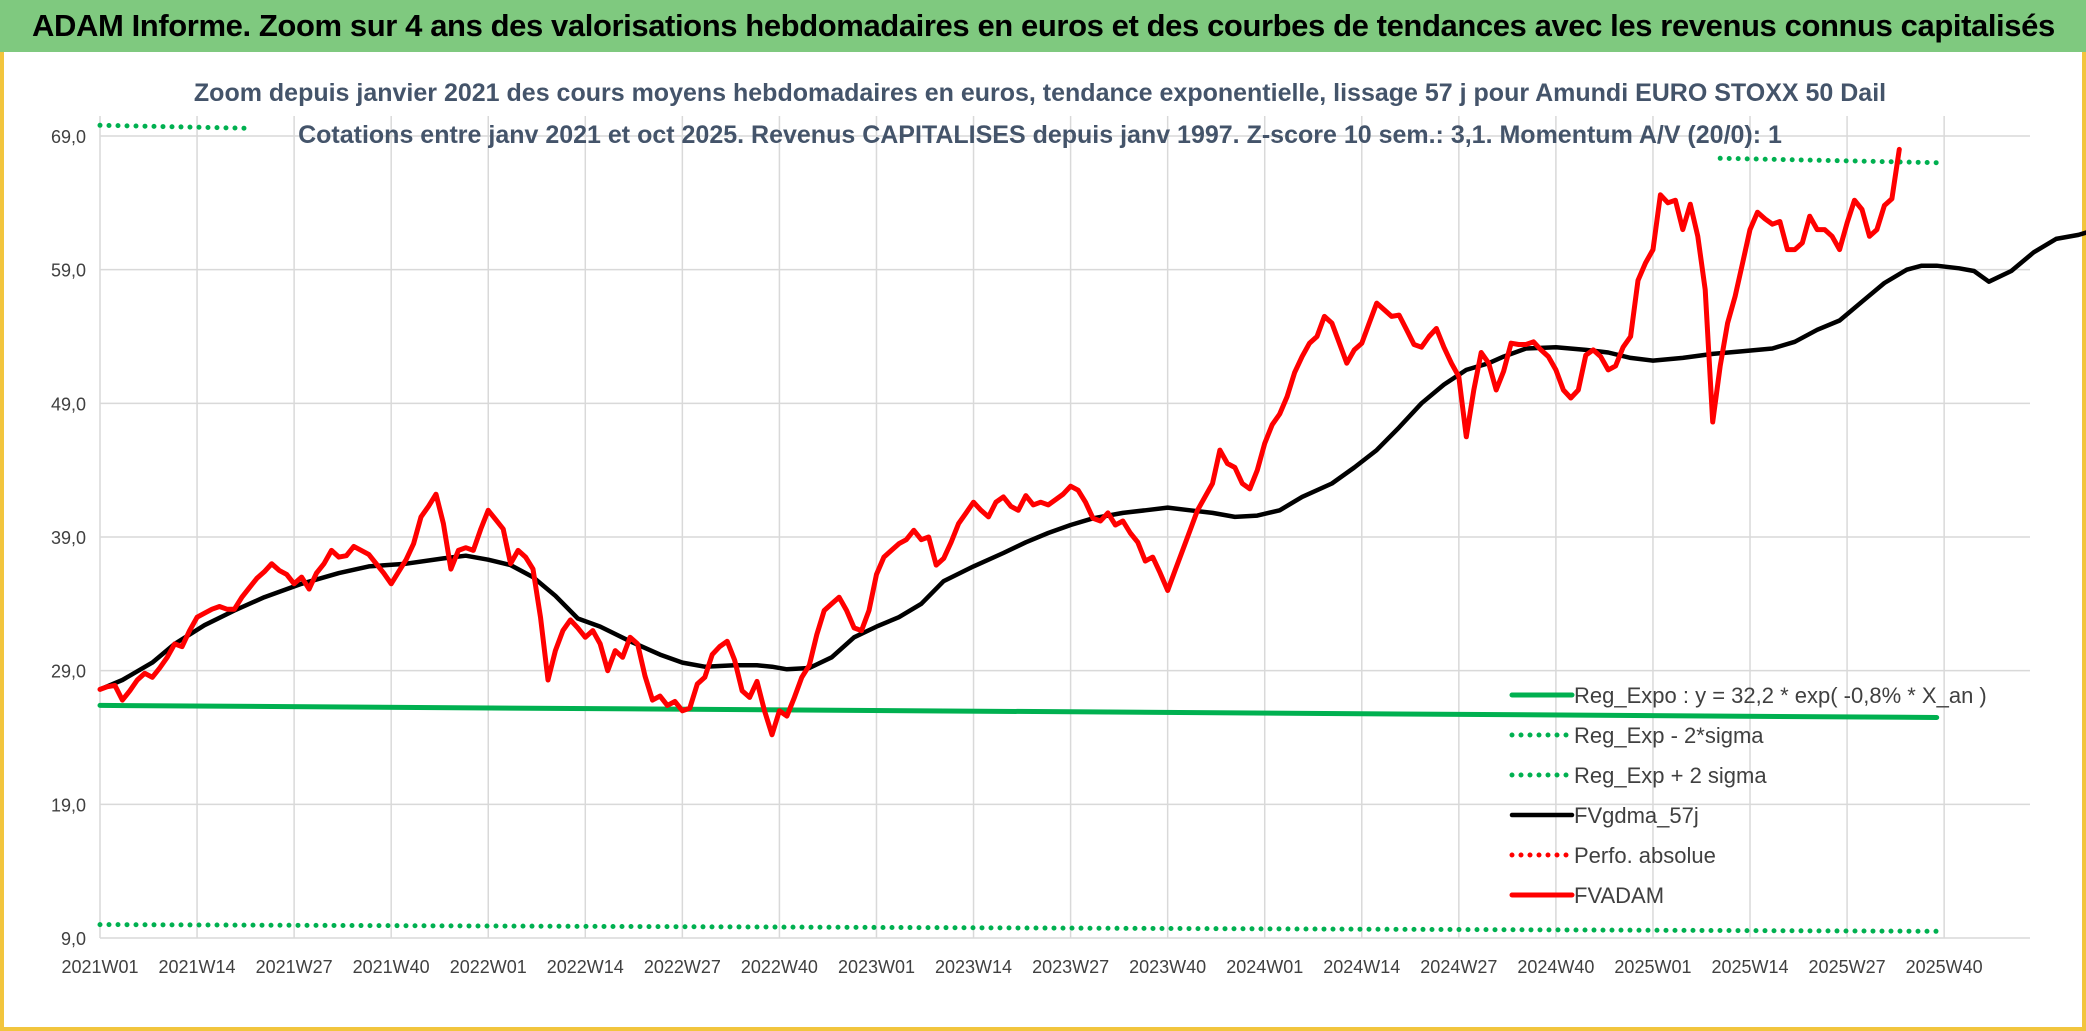 This screenshot has height=1031, width=2086. Describe the element at coordinates (68, 404) in the screenshot. I see `y-tick-label: 49,0` at that location.